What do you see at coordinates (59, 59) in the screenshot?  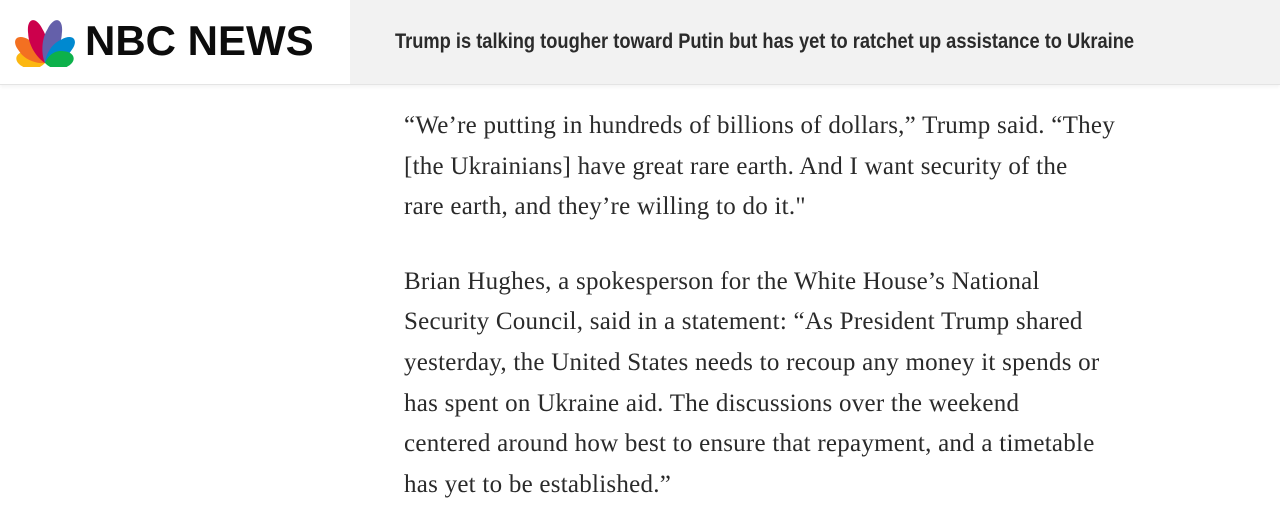 I see `peacock-feather-green` at bounding box center [59, 59].